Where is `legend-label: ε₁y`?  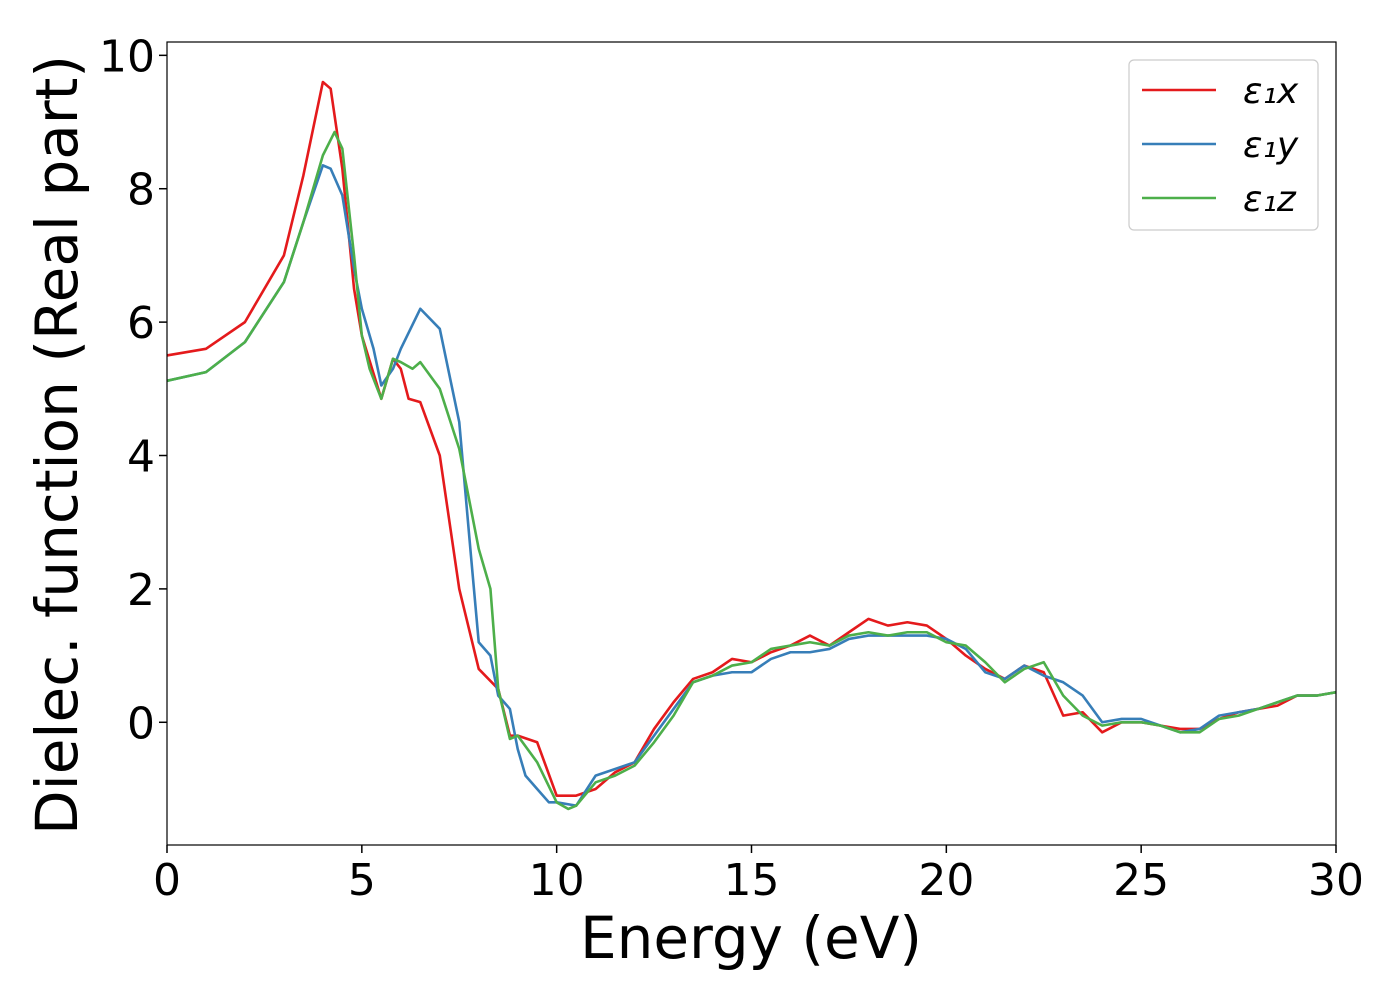 legend-label: ε₁y is located at coordinates (1271, 145).